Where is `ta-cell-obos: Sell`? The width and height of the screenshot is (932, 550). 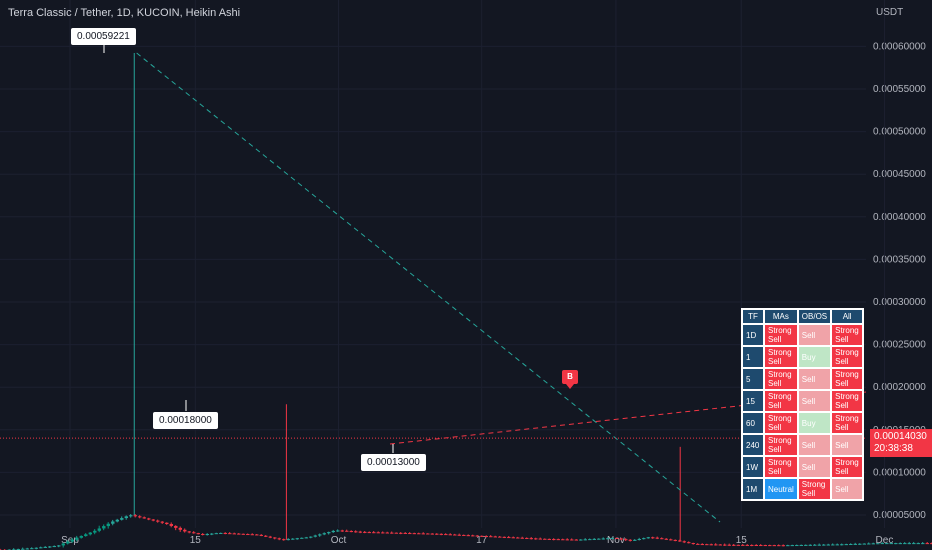 ta-cell-obos: Sell is located at coordinates (814, 379).